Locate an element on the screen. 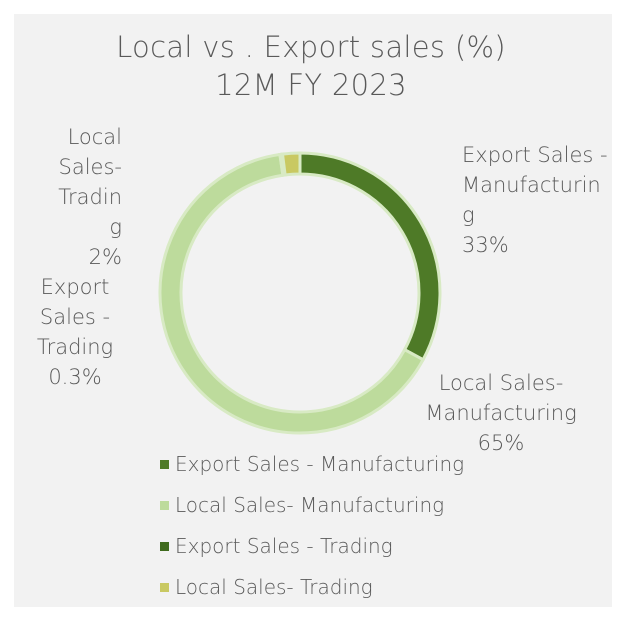 This screenshot has width=622, height=619. legend-item: Local Sales- Manufacturing is located at coordinates (302, 505).